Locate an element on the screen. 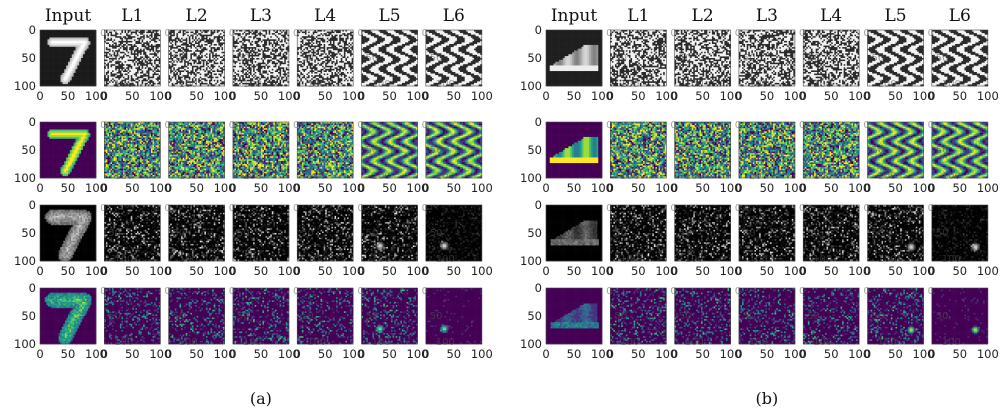 The image size is (1007, 415). y-tick-label: 100 is located at coordinates (531, 344).